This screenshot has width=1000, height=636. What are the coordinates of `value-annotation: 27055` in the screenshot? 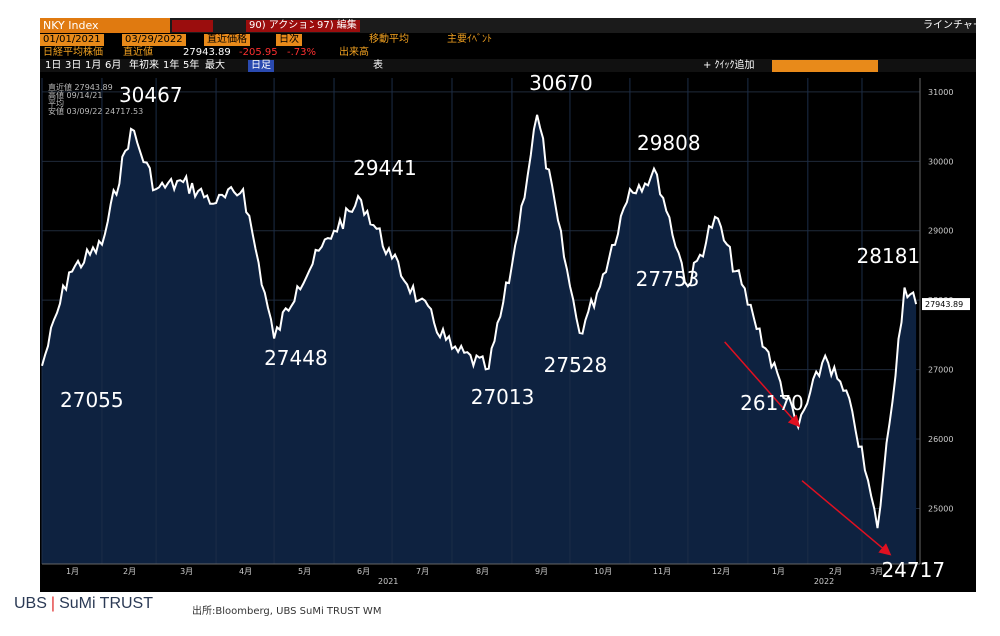 It's located at (92, 399).